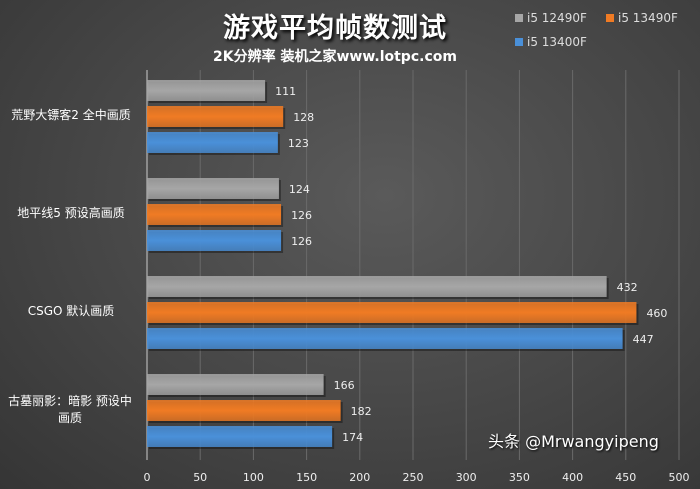 The image size is (700, 489). What do you see at coordinates (298, 143) in the screenshot?
I see `data-label: 123` at bounding box center [298, 143].